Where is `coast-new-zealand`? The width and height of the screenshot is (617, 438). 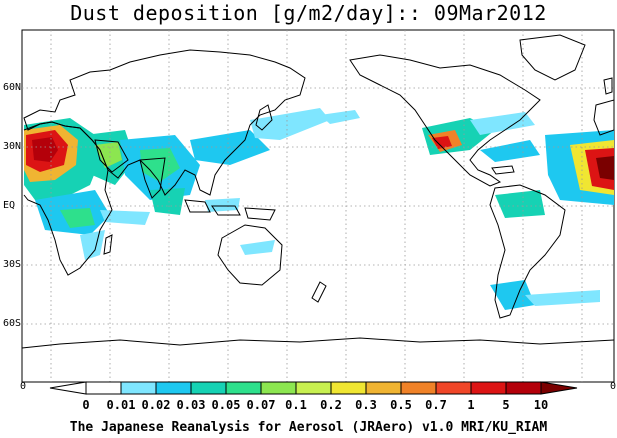
coast-new-zealand is located at coordinates (319, 292).